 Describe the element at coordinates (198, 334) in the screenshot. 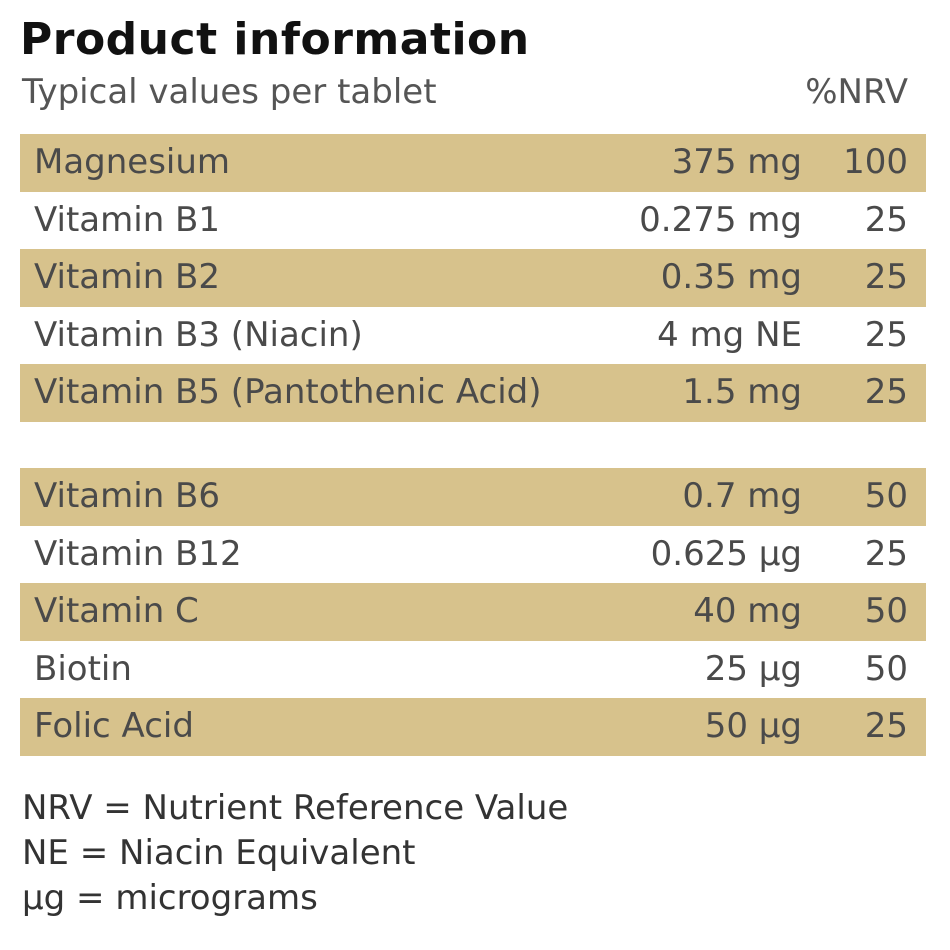

I see `nutrient-name: Vitamin B3 (Niacin)` at that location.